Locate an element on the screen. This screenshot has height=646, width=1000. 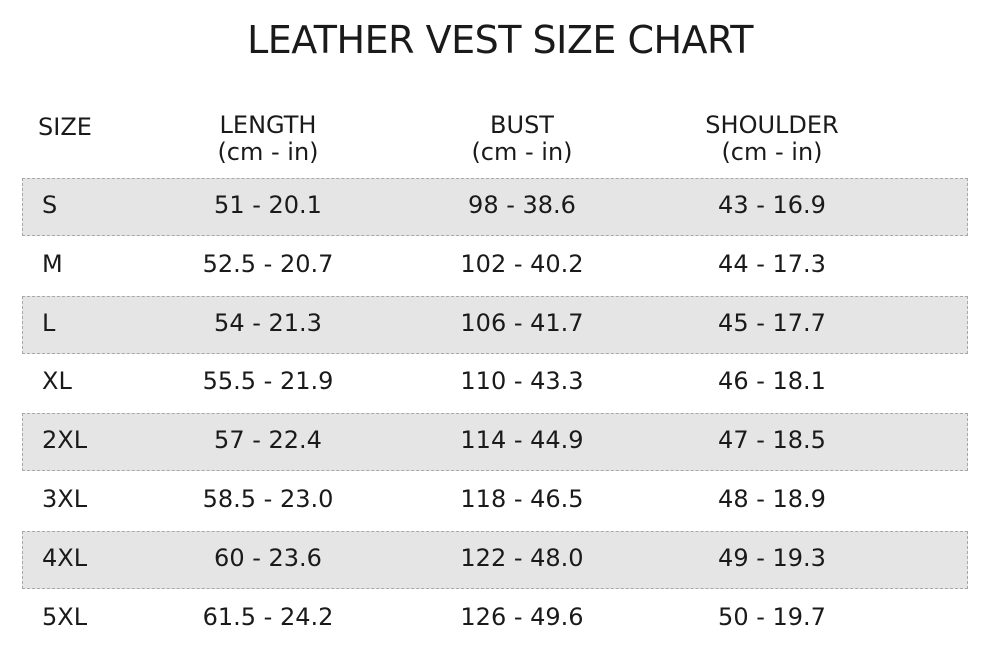
measure-cell: 43 - 16.9 is located at coordinates (772, 205).